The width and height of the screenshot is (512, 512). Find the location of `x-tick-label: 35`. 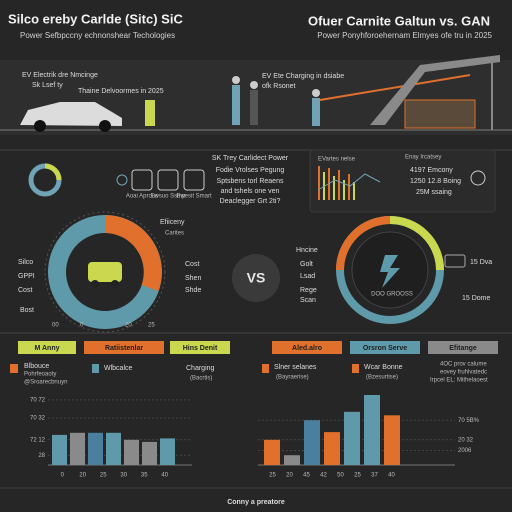

x-tick-label: 35 is located at coordinates (144, 476).